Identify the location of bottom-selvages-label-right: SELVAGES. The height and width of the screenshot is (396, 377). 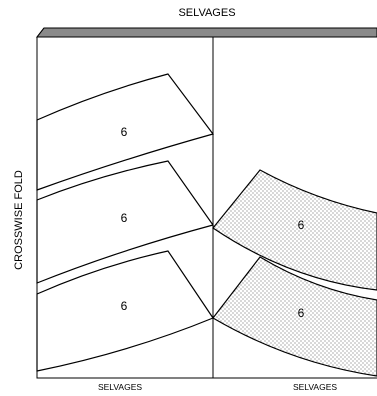
(315, 387).